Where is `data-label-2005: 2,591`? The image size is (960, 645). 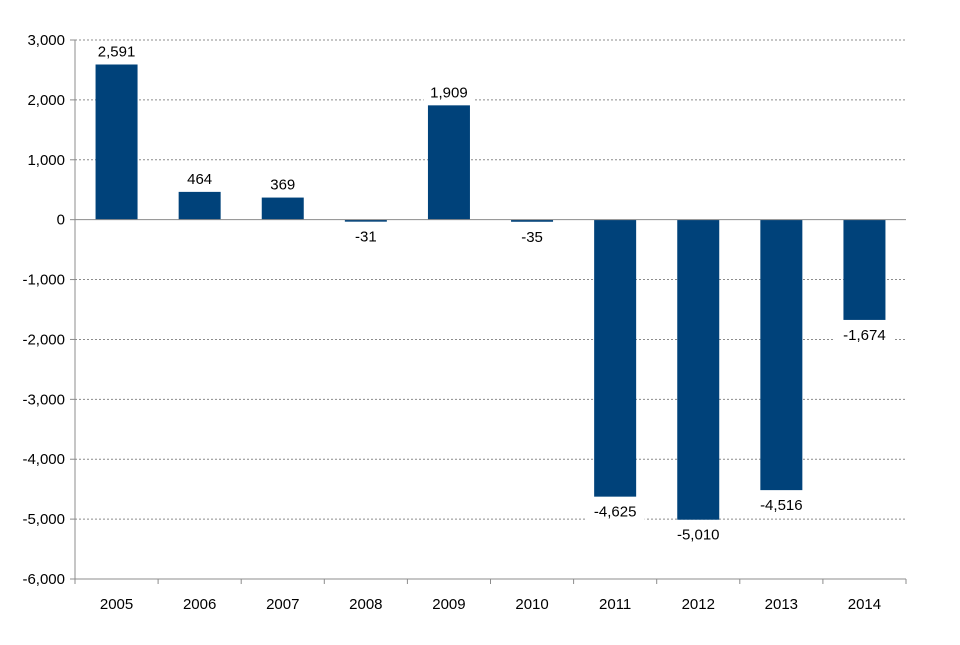 data-label-2005: 2,591 is located at coordinates (117, 51).